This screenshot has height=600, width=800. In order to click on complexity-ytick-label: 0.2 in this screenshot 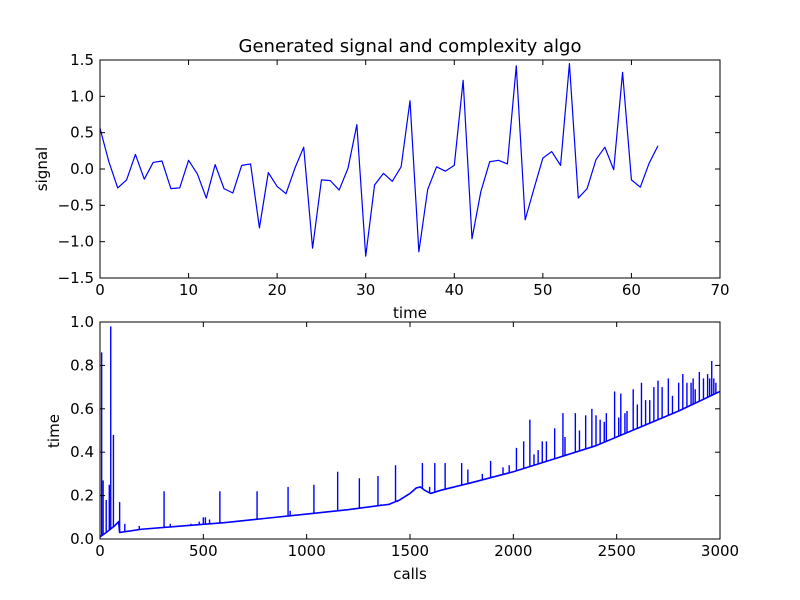, I will do `click(82, 496)`.